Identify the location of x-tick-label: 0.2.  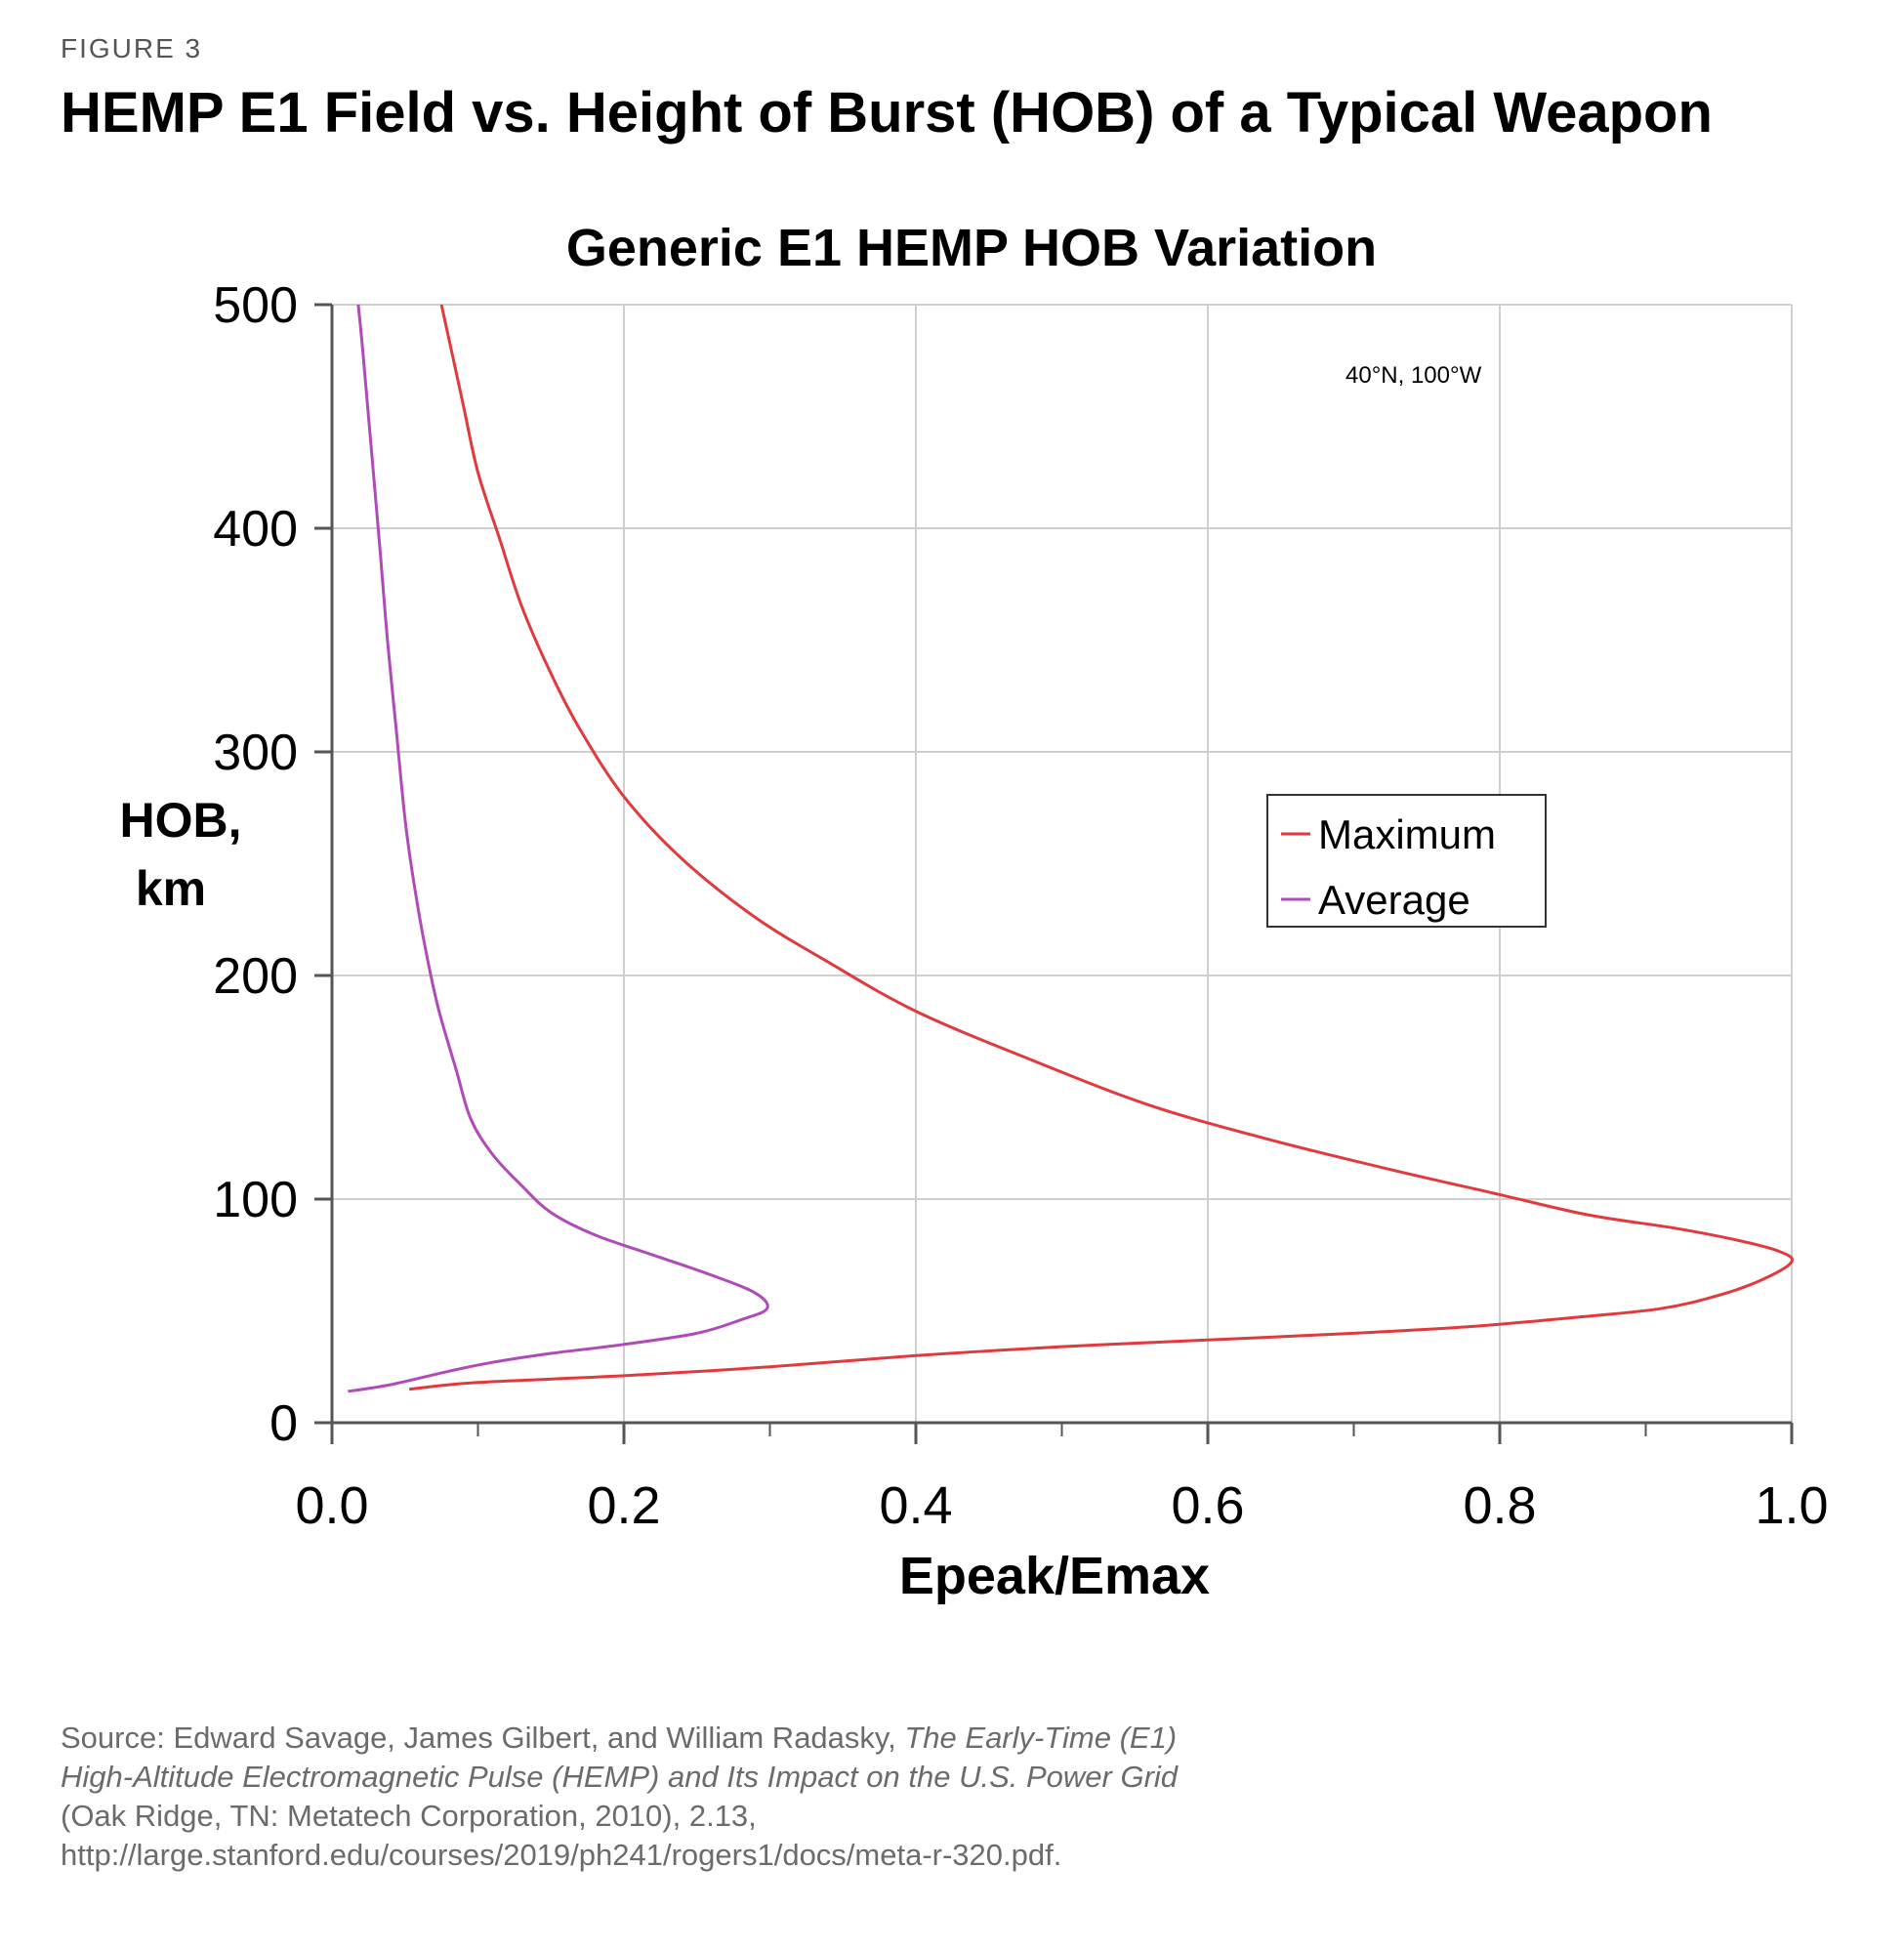
(623, 1505).